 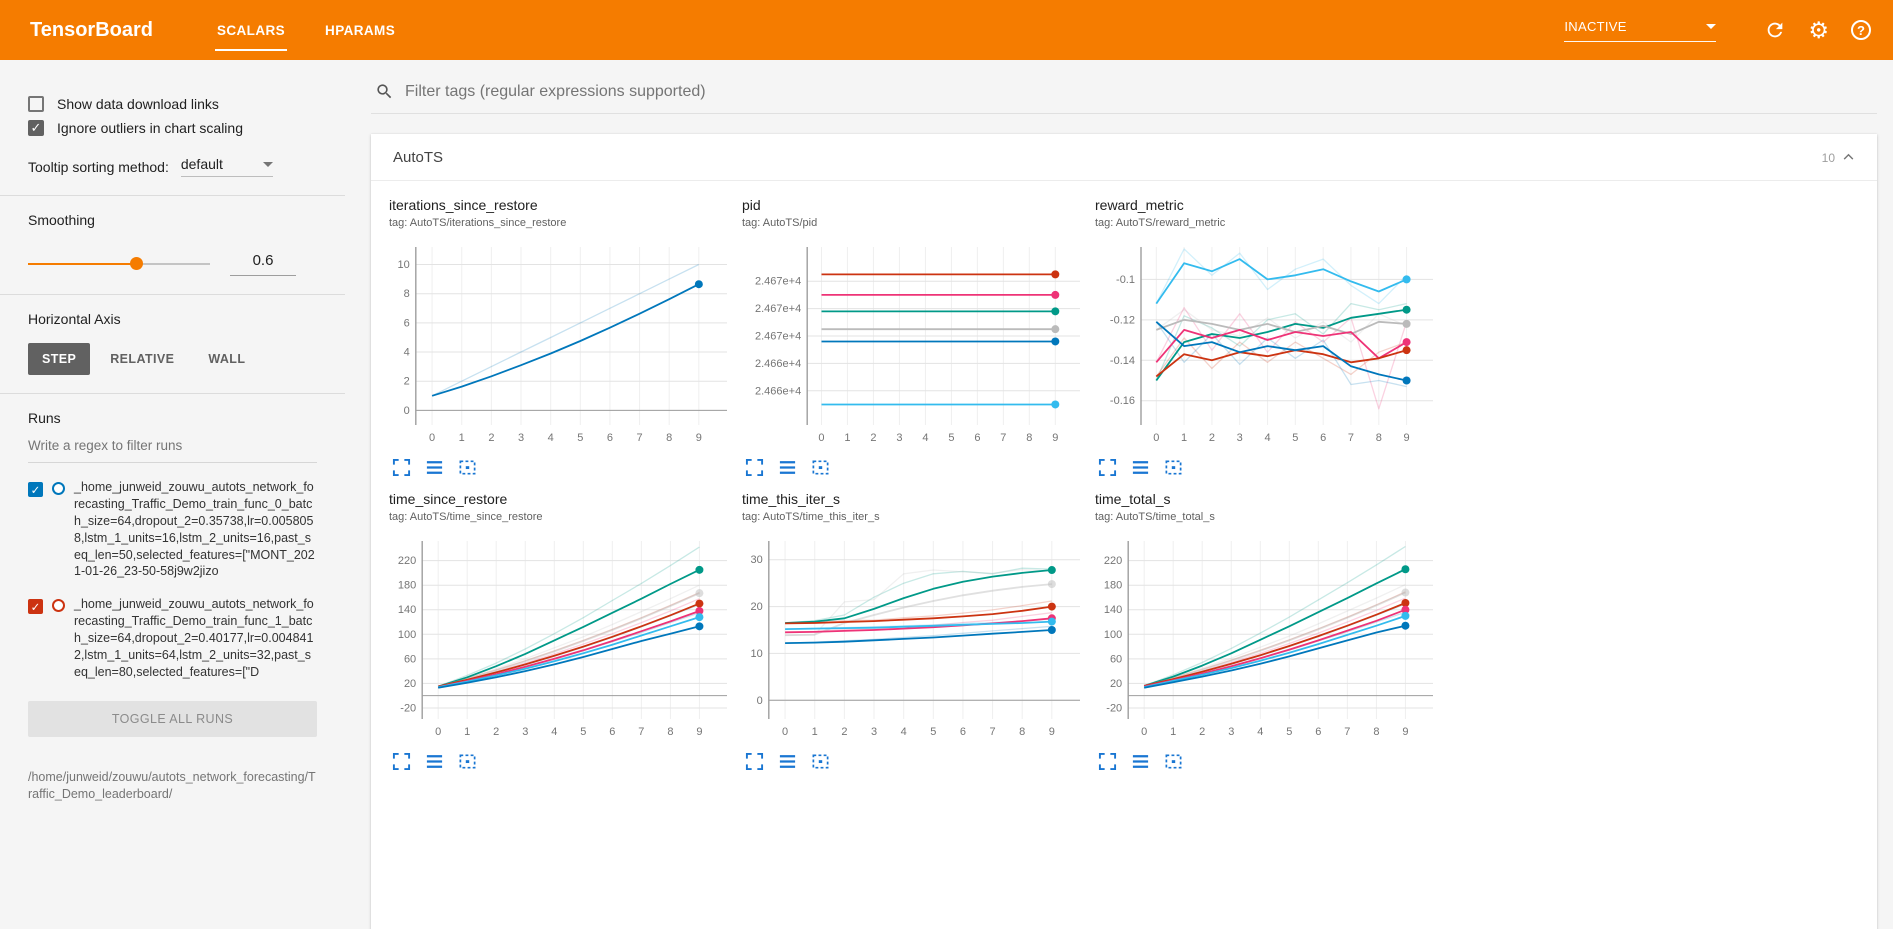 What do you see at coordinates (138, 104) in the screenshot?
I see `checkbox-label: Show data download links` at bounding box center [138, 104].